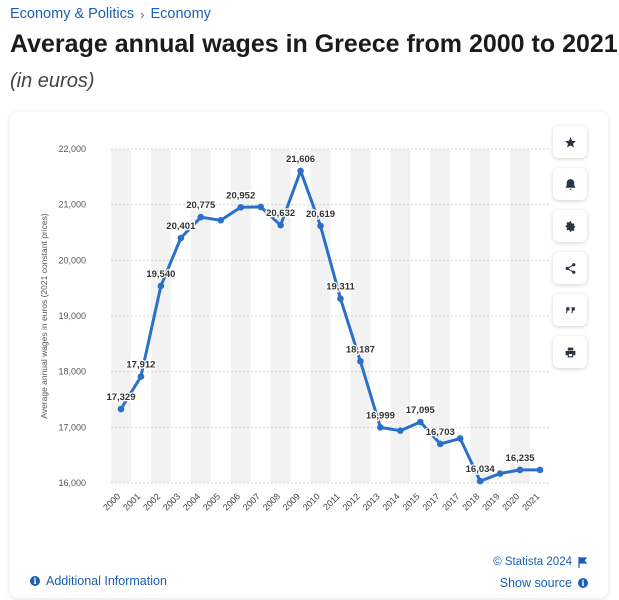 The height and width of the screenshot is (600, 619). What do you see at coordinates (421, 410) in the screenshot?
I see `data-label: 17,095` at bounding box center [421, 410].